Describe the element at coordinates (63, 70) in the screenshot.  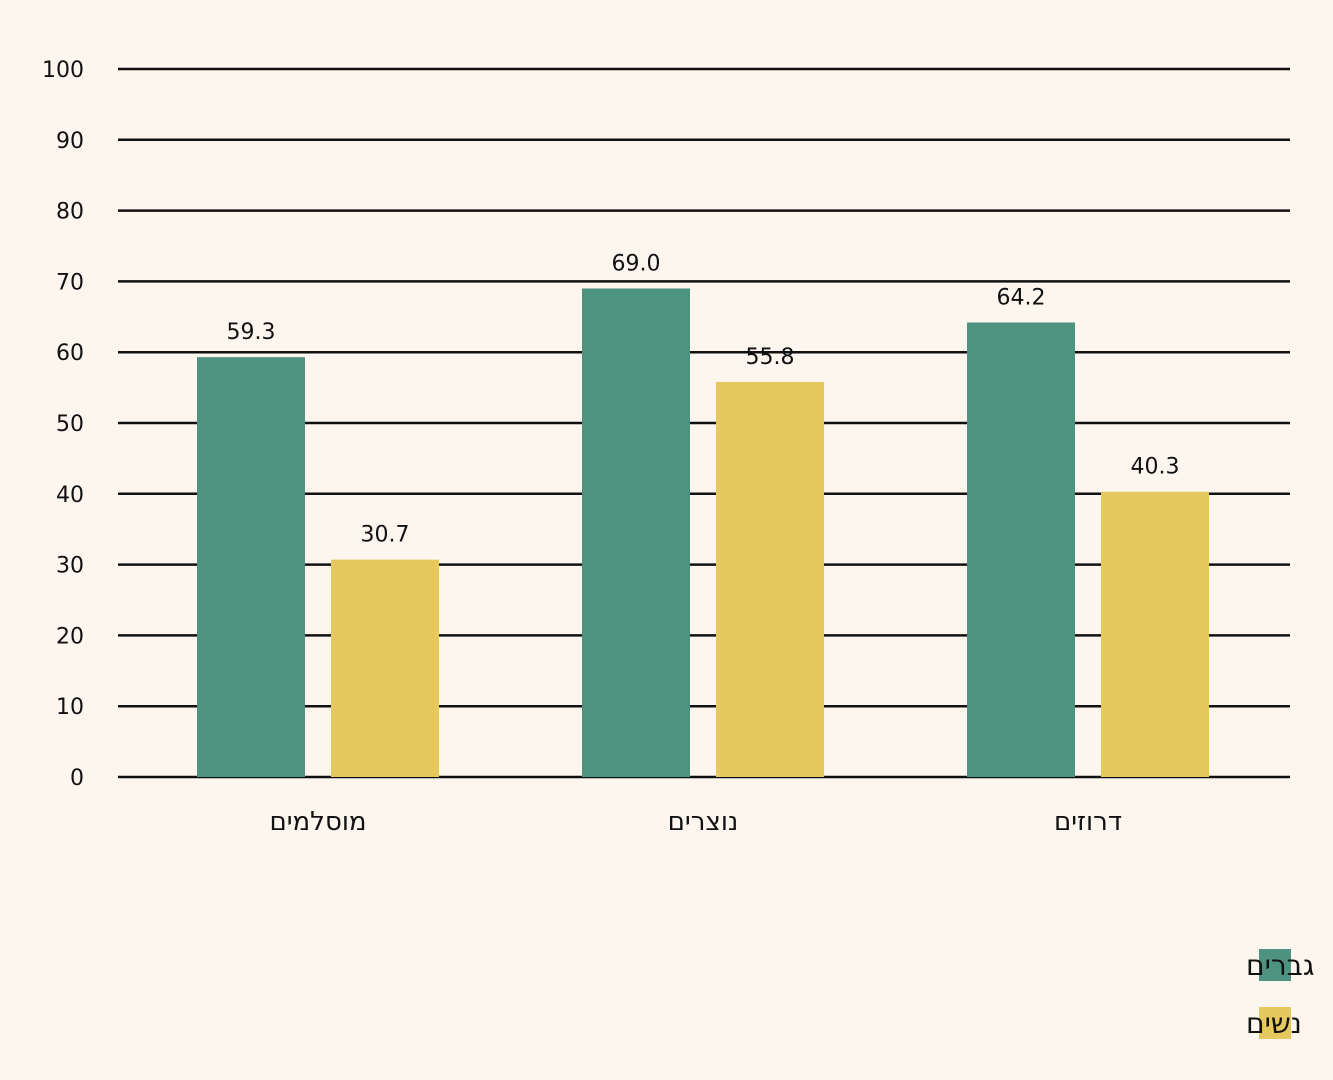
I see `y-tick-label: 100` at that location.